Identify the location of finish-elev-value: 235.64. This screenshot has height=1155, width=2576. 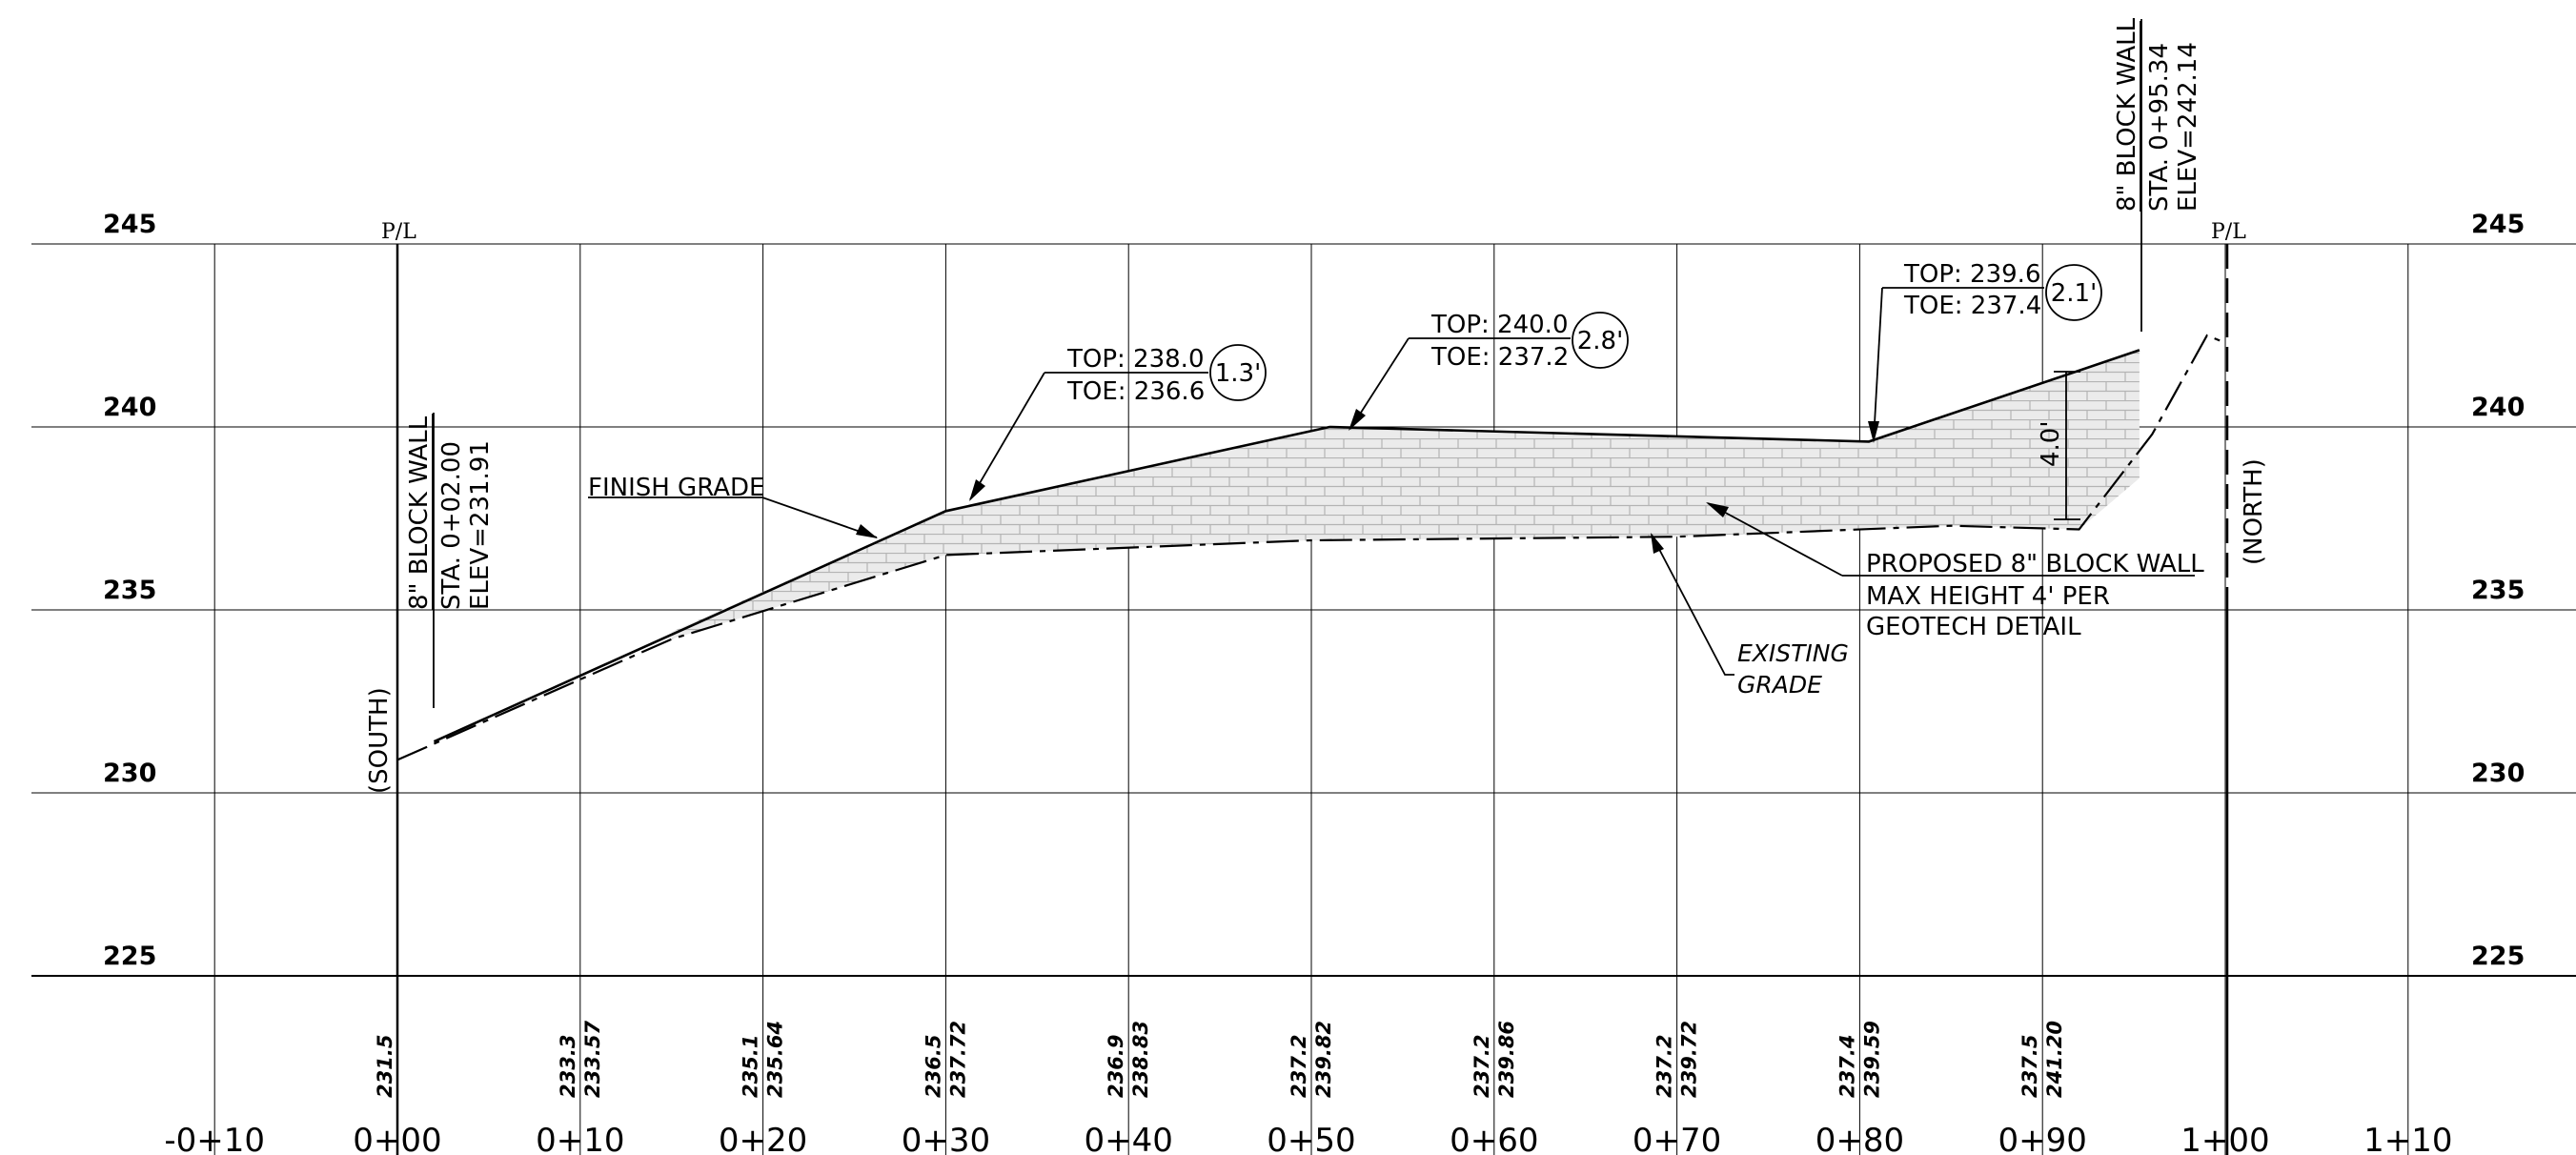
(776, 1059).